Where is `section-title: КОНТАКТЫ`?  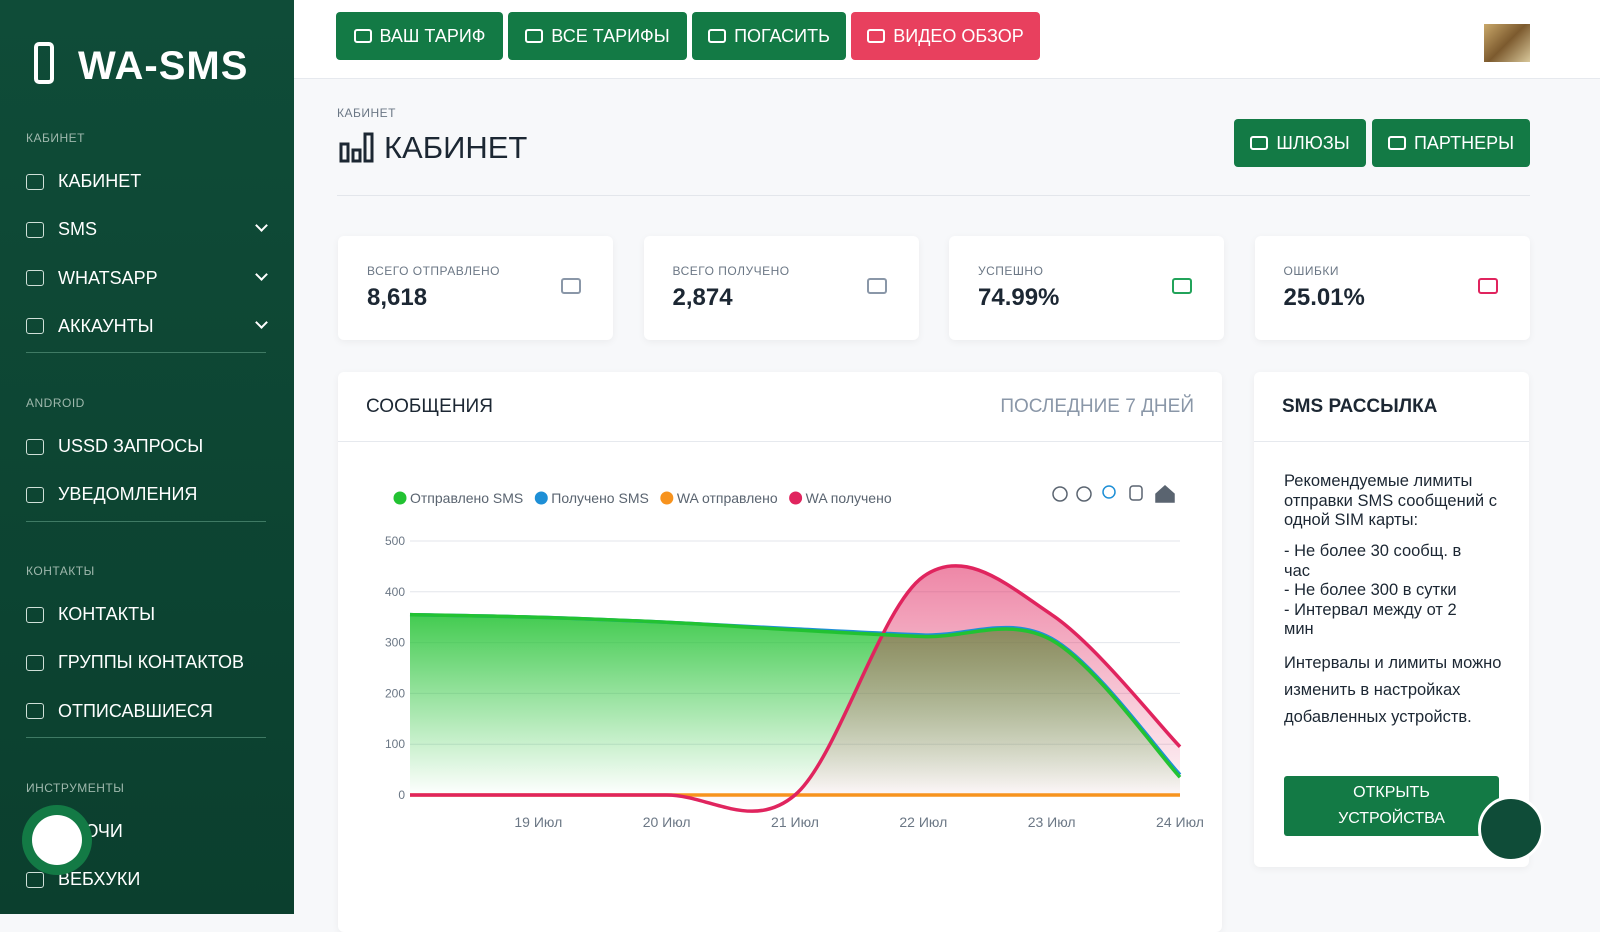
section-title: КОНТАКТЫ is located at coordinates (60, 571).